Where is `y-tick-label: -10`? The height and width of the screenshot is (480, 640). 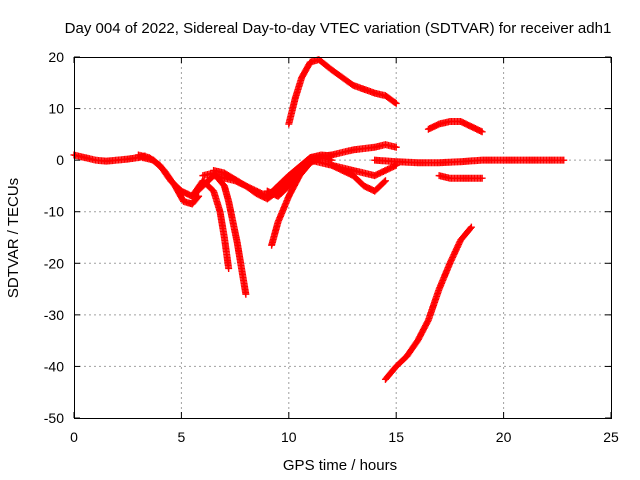 y-tick-label: -10 is located at coordinates (54, 212).